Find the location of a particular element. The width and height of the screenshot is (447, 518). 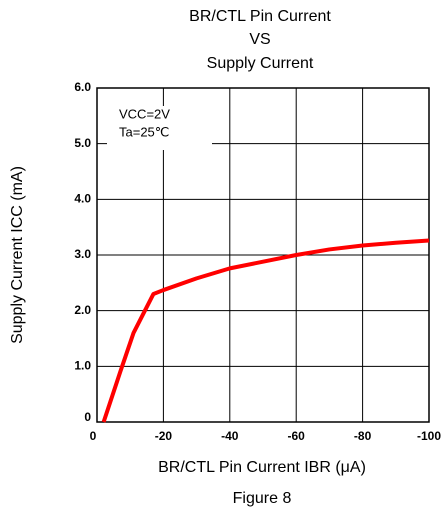

annotation: VCC=2V is located at coordinates (144, 113).